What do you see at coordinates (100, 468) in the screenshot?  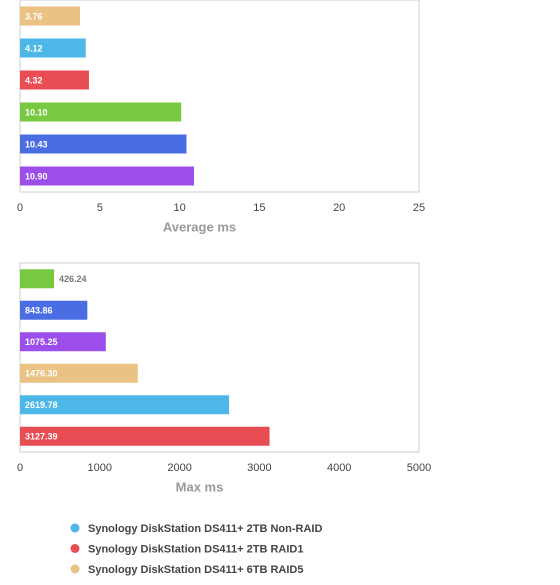 I see `x-tick-label: 1000` at bounding box center [100, 468].